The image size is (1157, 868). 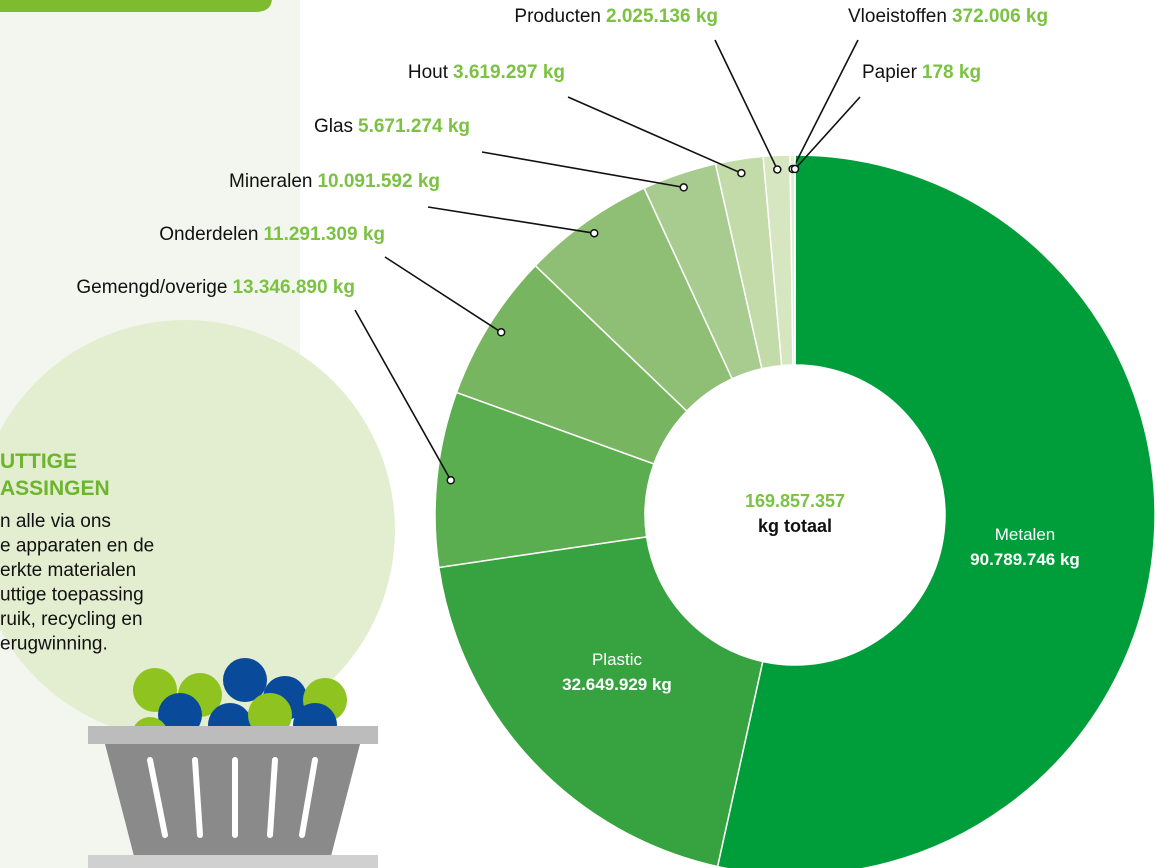 What do you see at coordinates (951, 72) in the screenshot?
I see `value-label: 178 kg` at bounding box center [951, 72].